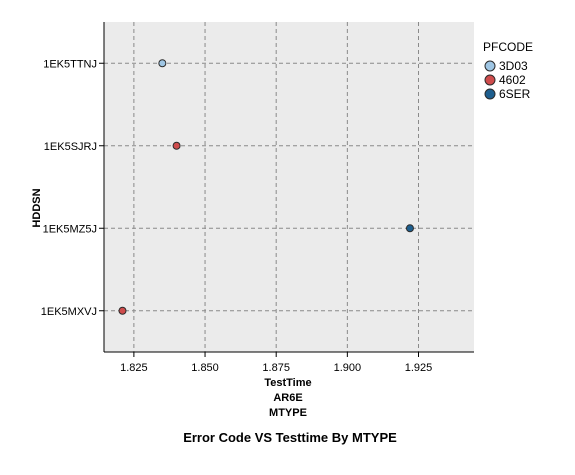 This screenshot has height=475, width=575. Describe the element at coordinates (508, 47) in the screenshot. I see `legend-title: PFCODE` at that location.